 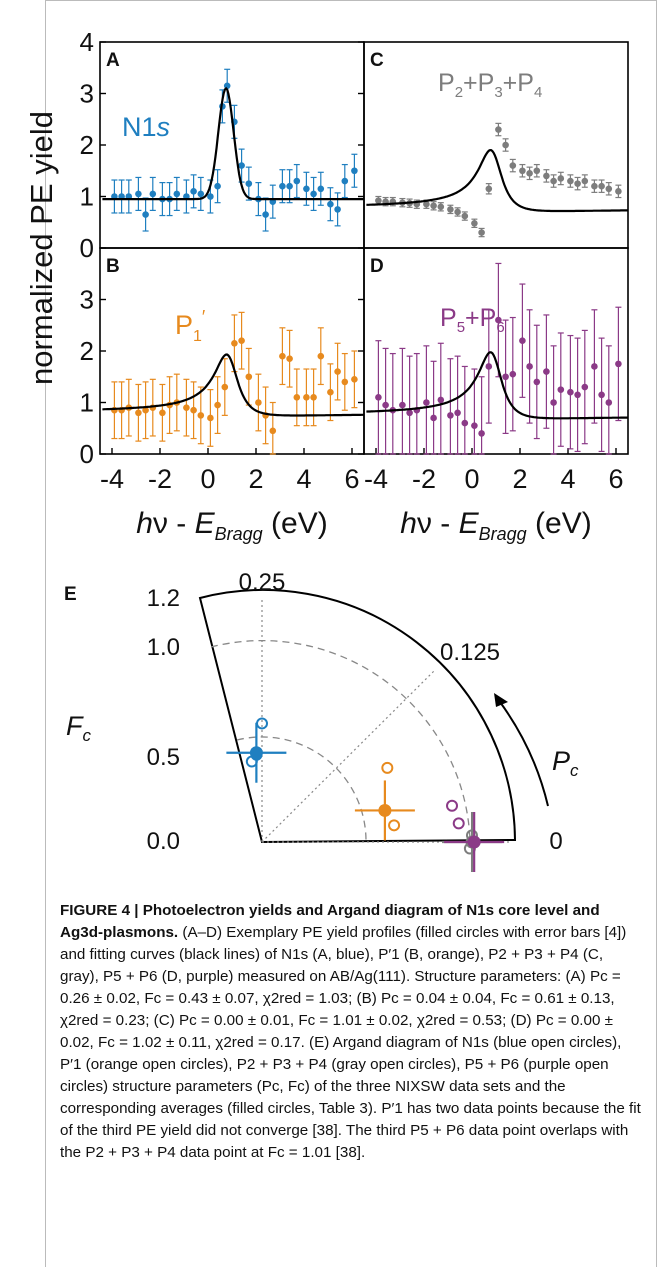 I want to click on figure-border-right, so click(x=656, y=633).